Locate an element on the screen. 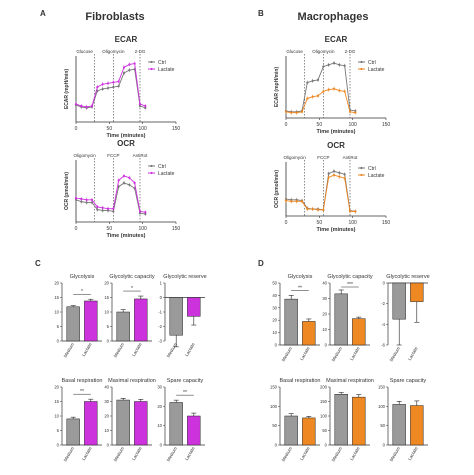 The image size is (474, 475). legend-label: Lactate is located at coordinates (376, 176).